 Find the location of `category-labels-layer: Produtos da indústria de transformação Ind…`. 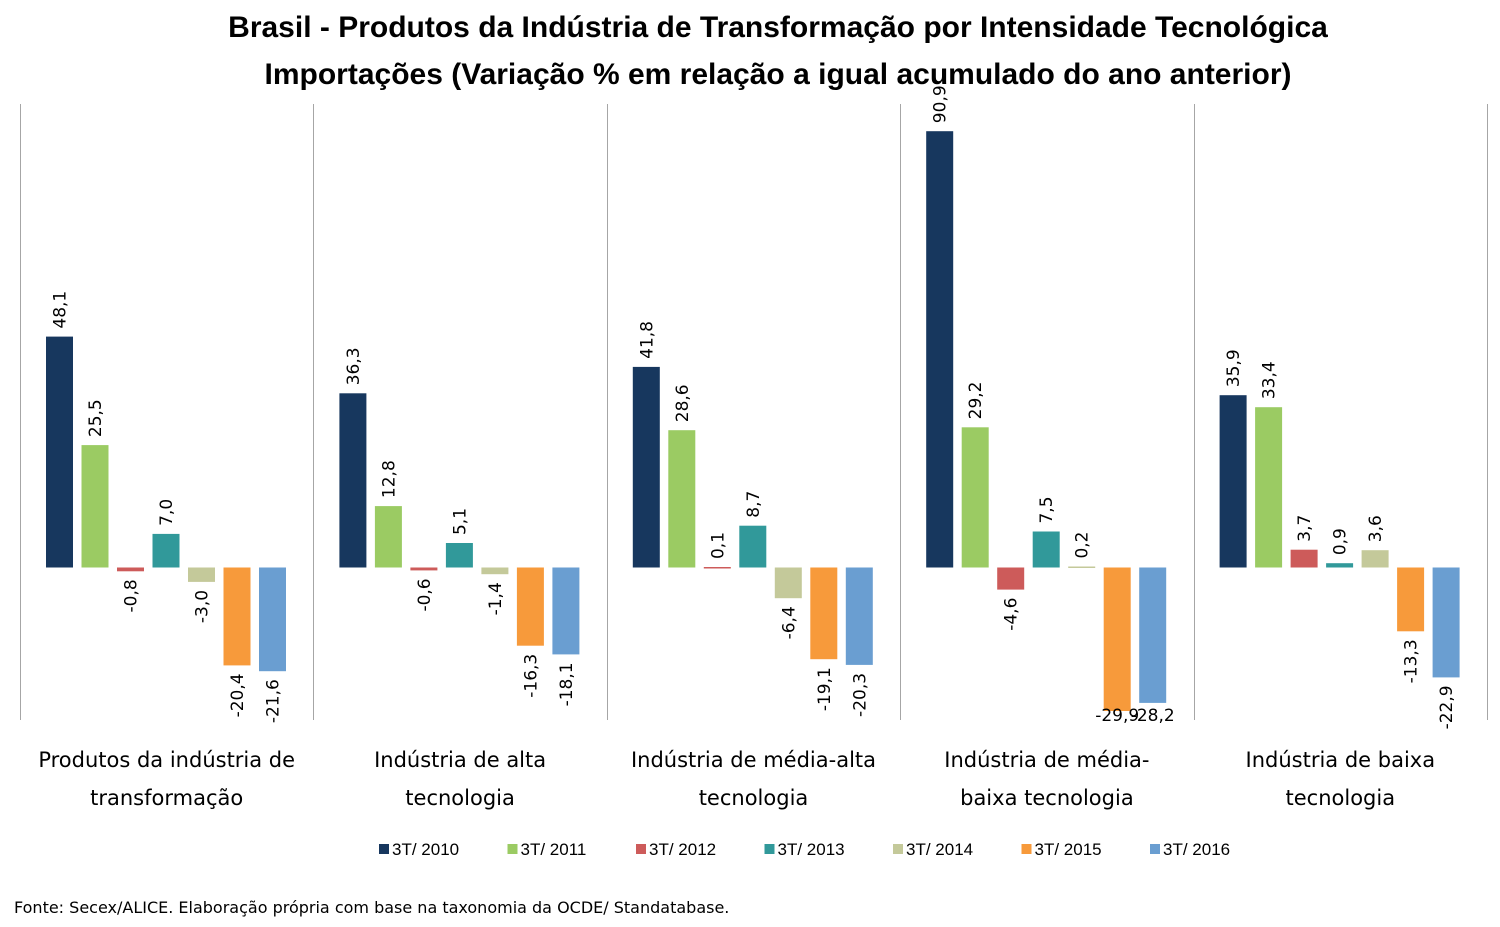

category-labels-layer: Produtos da indústria de transformação Ind… is located at coordinates (736, 779).